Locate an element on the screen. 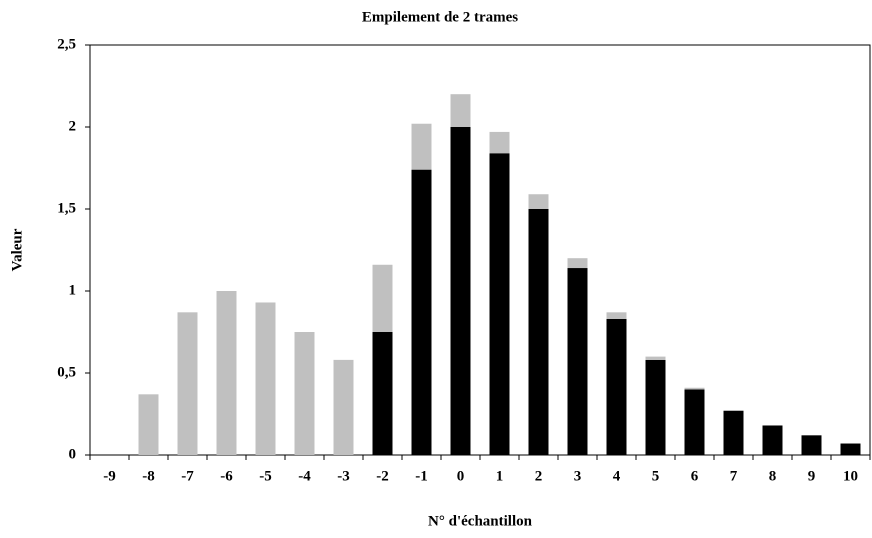 The height and width of the screenshot is (538, 872). x-tick-label: 2 is located at coordinates (539, 476).